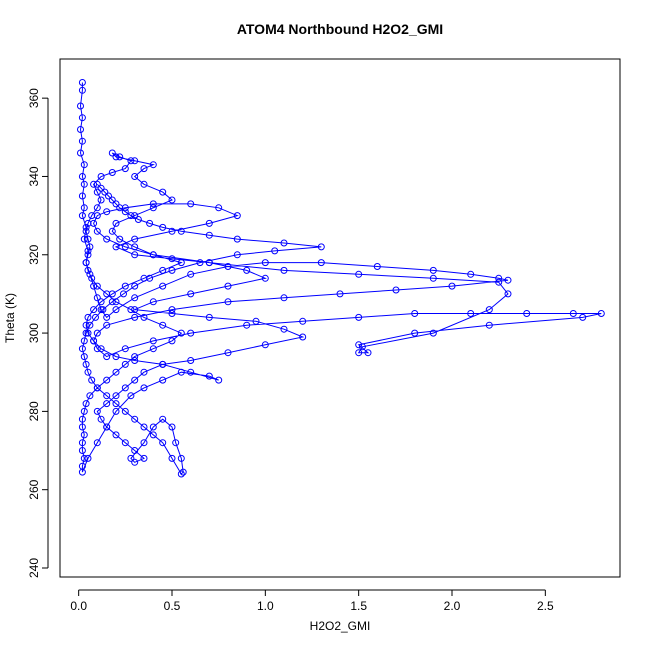 This screenshot has width=650, height=650. Describe the element at coordinates (10, 318) in the screenshot. I see `y-axis-label: Theta (K)` at that location.